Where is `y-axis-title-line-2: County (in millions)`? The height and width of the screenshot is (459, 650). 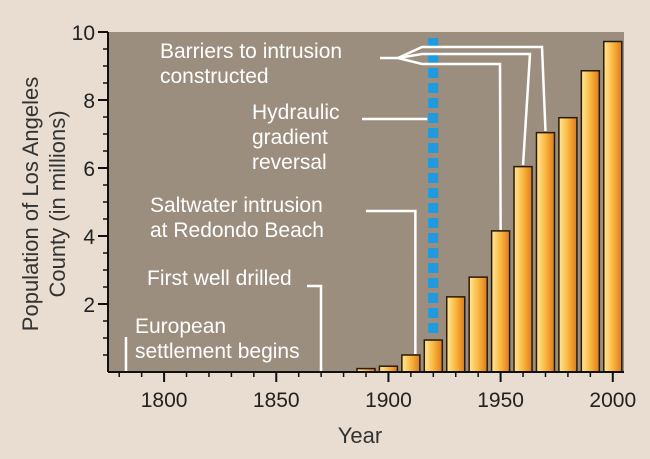 y-axis-title-line-2: County (in millions) is located at coordinates (57, 203).